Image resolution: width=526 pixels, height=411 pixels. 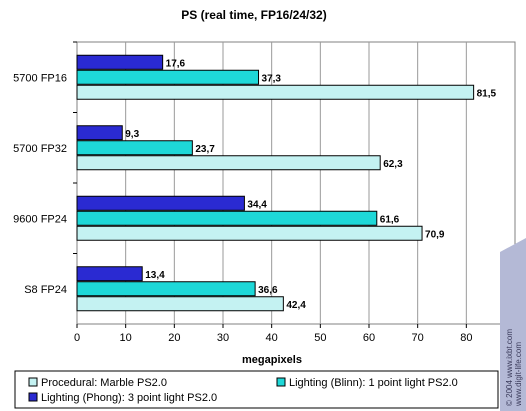 What do you see at coordinates (129, 398) in the screenshot?
I see `legend-label: Lighting (Phong): 3 point light PS2.0` at bounding box center [129, 398].